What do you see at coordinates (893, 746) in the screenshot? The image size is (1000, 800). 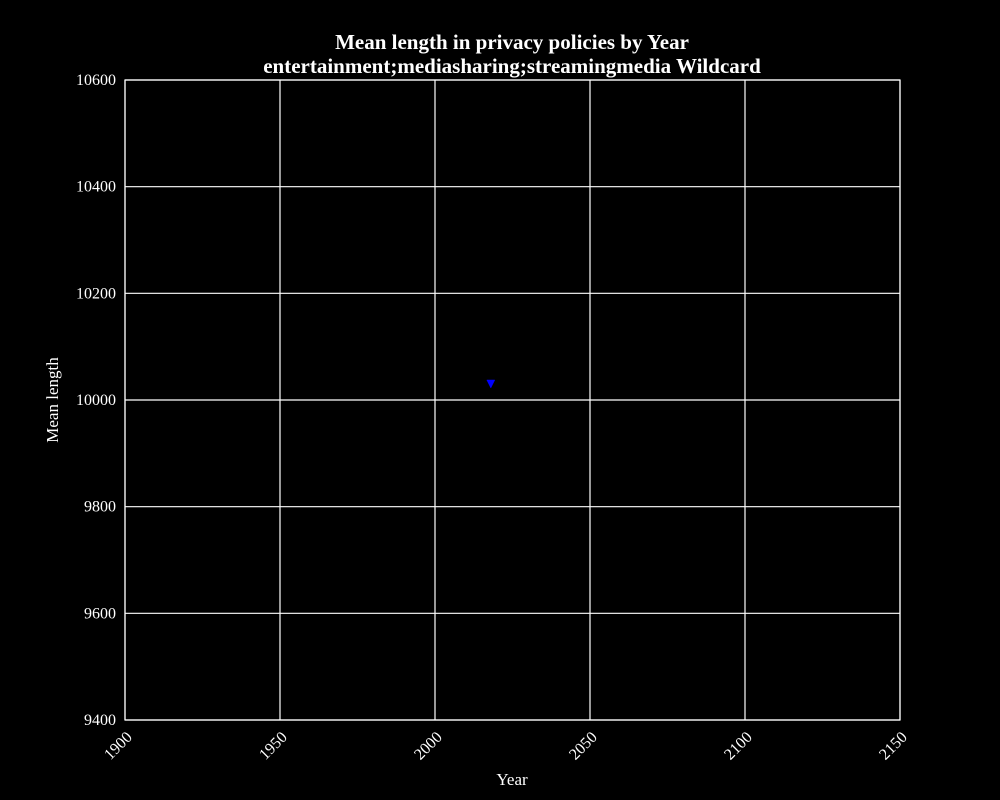 I see `x-tick-label: 2150` at bounding box center [893, 746].